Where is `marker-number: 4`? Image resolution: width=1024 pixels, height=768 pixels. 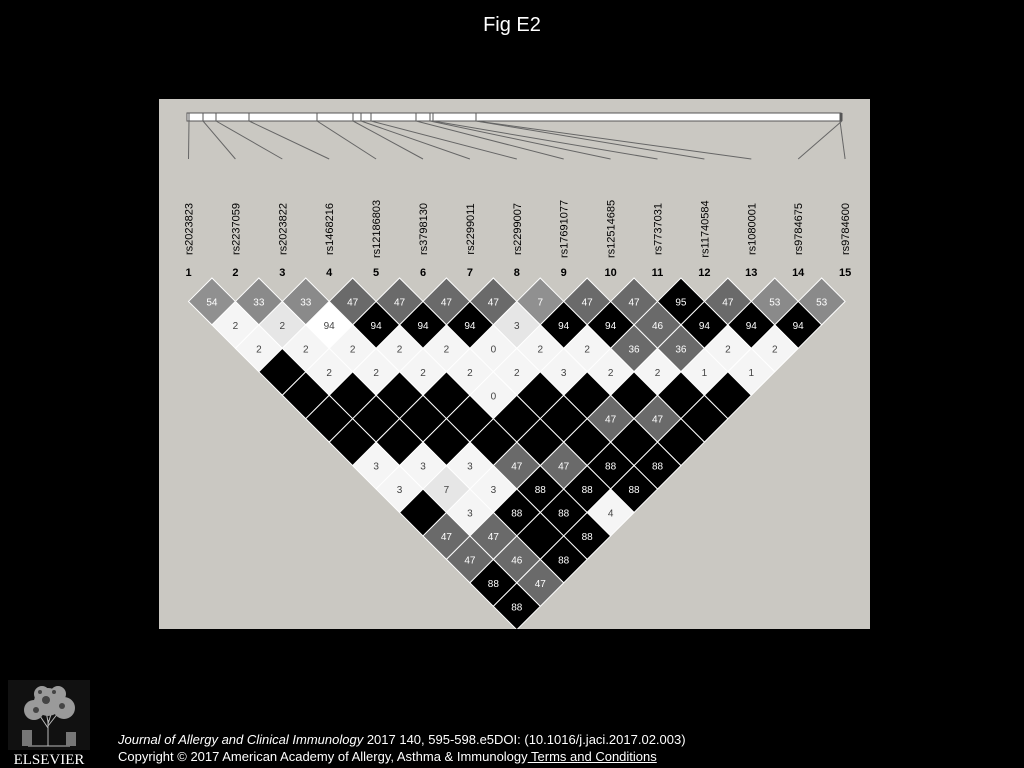 marker-number: 4 is located at coordinates (329, 273).